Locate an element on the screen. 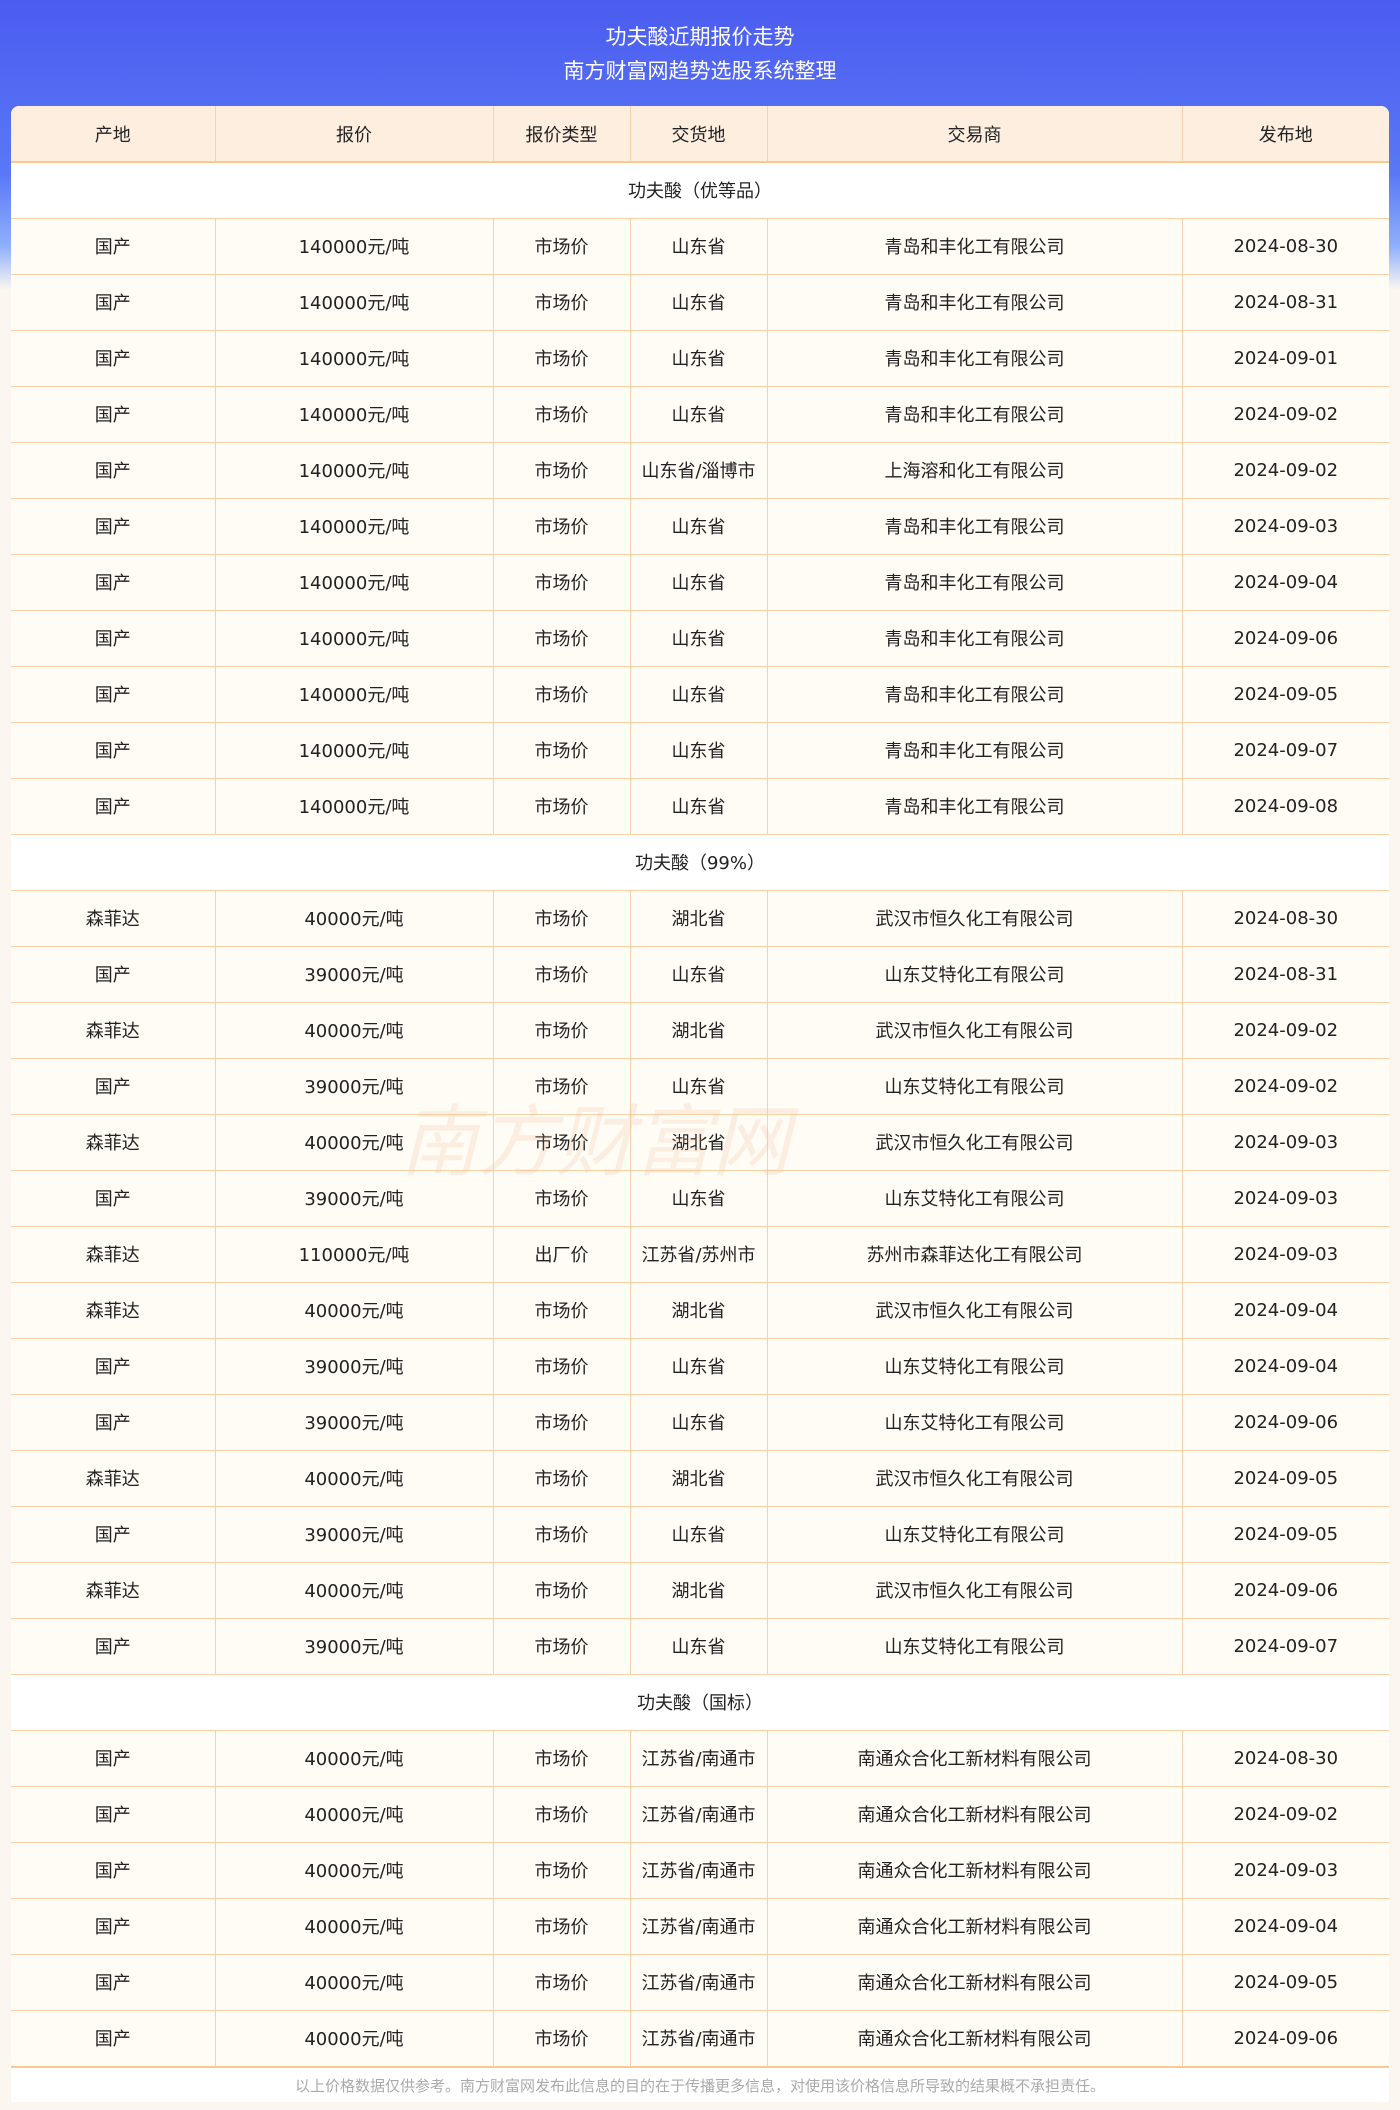  date-cell: 2024-09-08 is located at coordinates (1285, 806).